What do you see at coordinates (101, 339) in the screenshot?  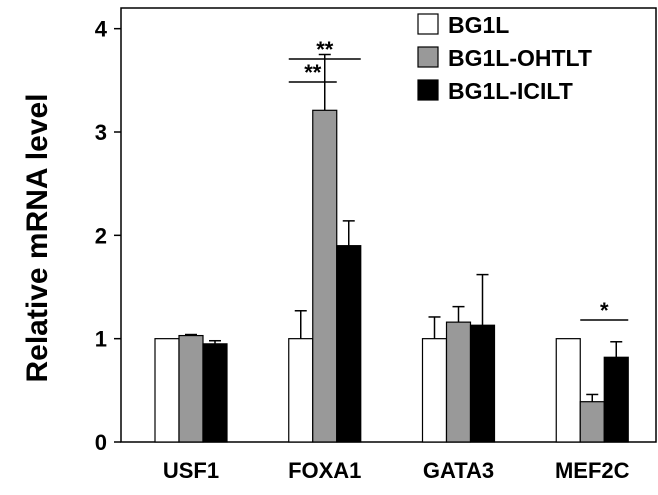 I see `y-tick-label: 1` at bounding box center [101, 339].